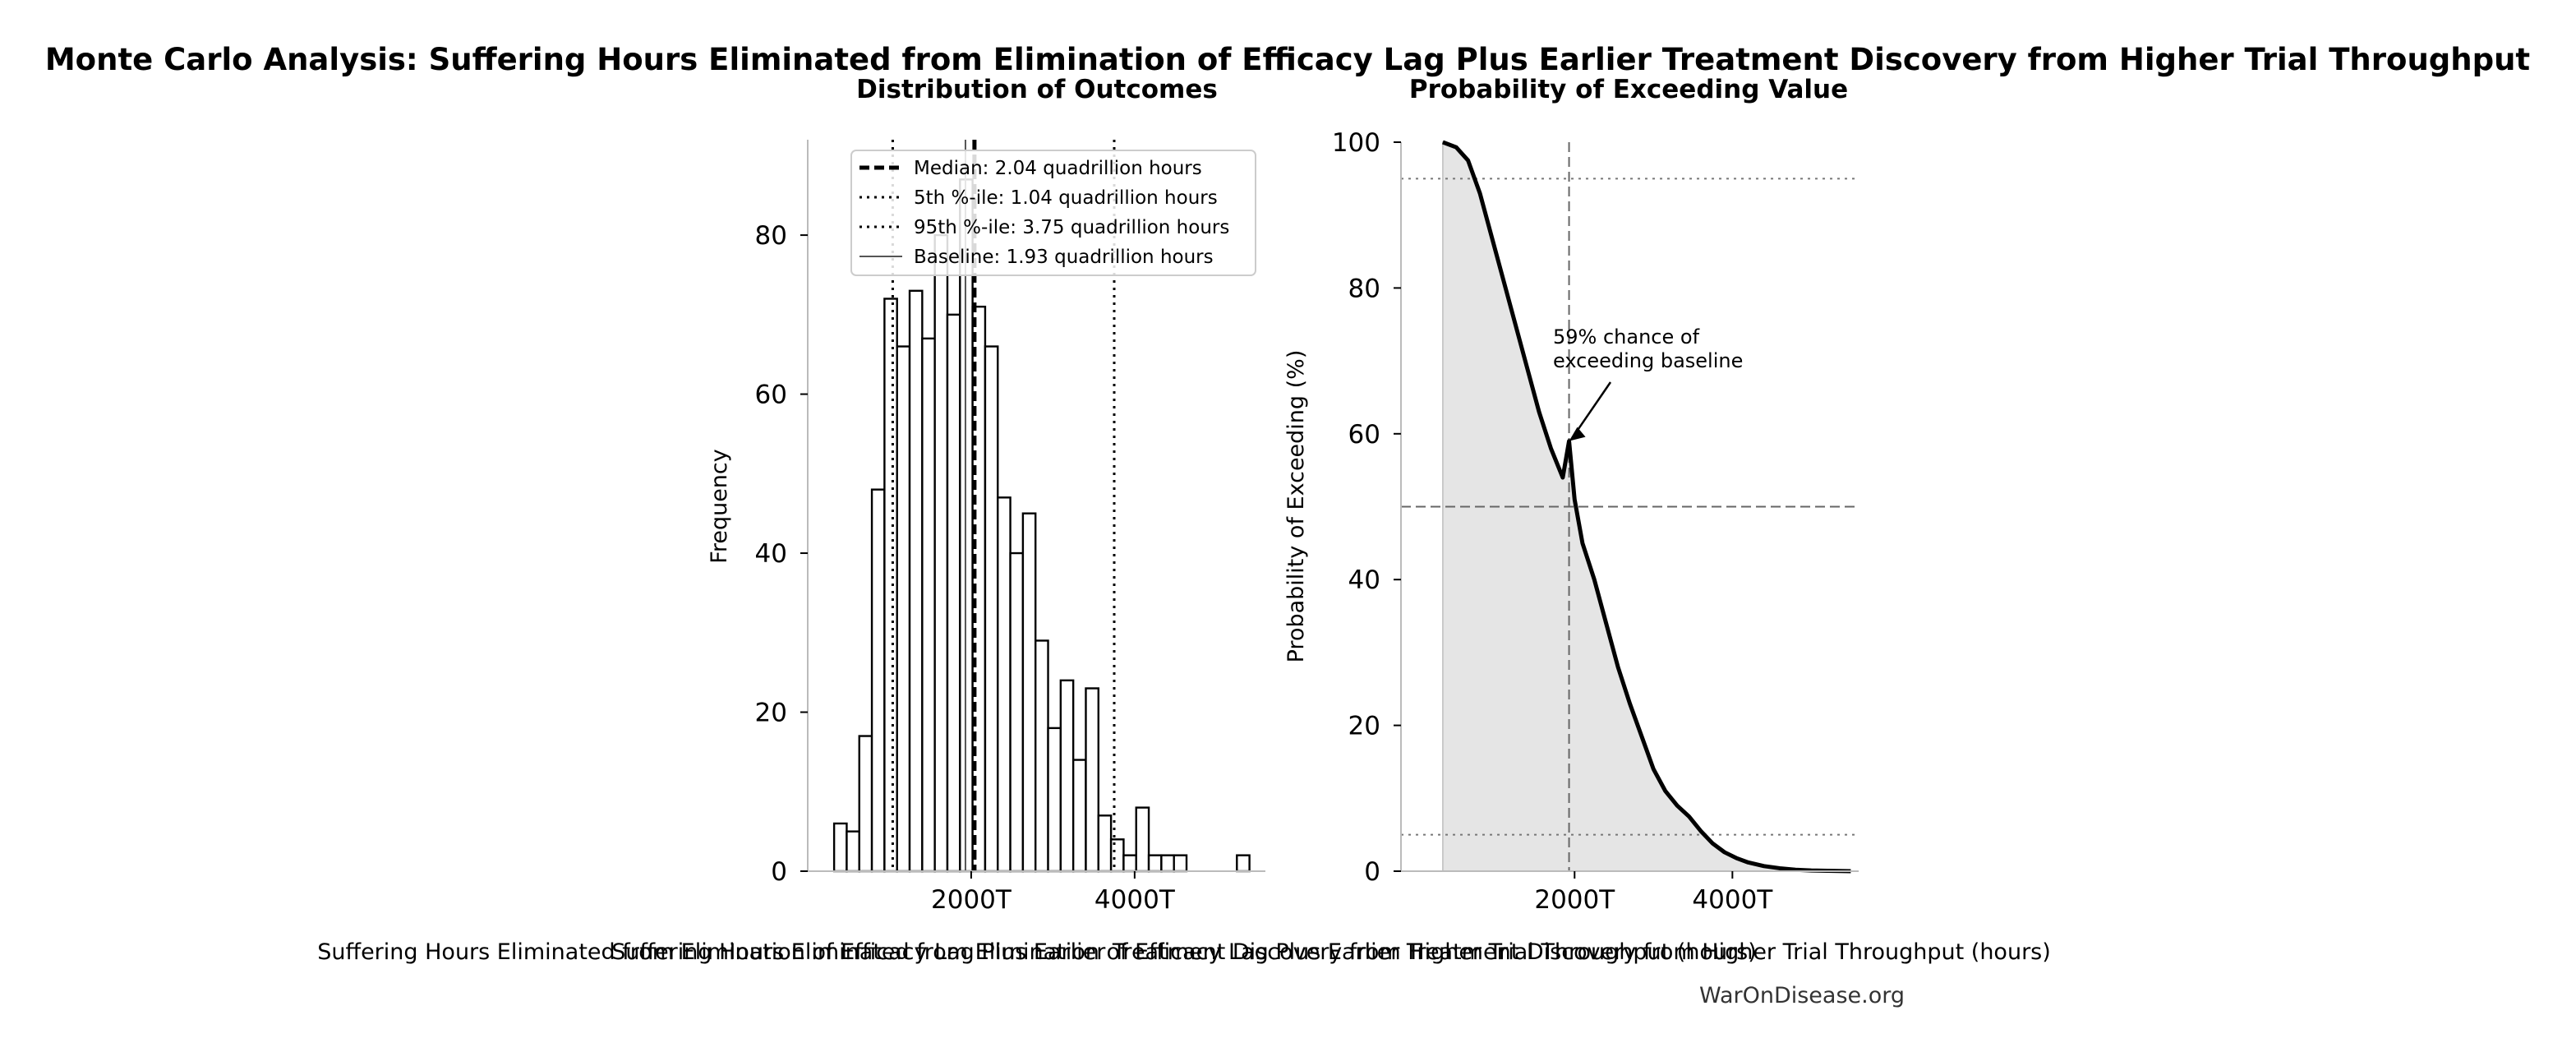 The image size is (2576, 1052). What do you see at coordinates (1058, 168) in the screenshot?
I see `histogram-legend-label: Median: 2.04 quadrillion hours` at bounding box center [1058, 168].